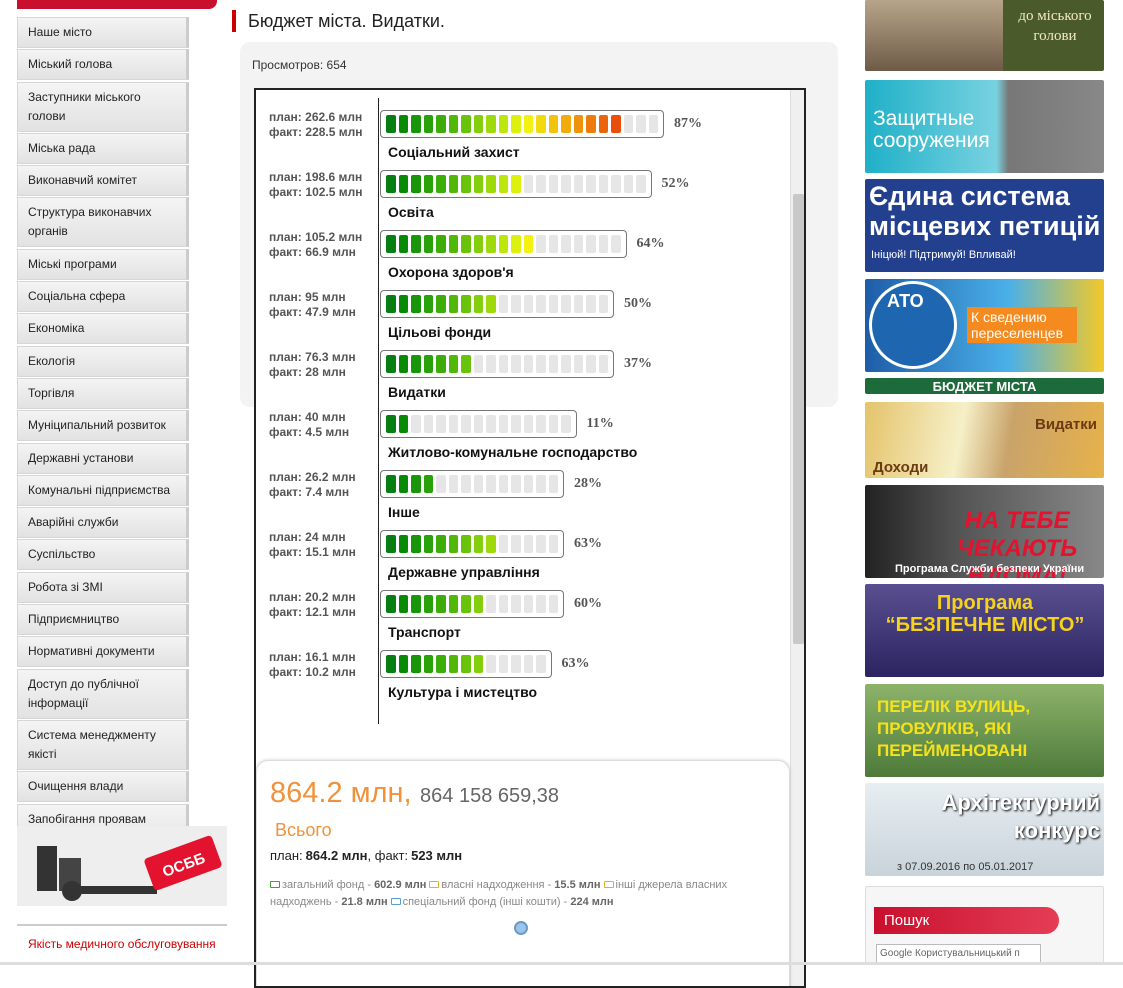 The width and height of the screenshot is (1123, 988). What do you see at coordinates (334, 192) in the screenshot?
I see `fact-value: 102.5 млн` at bounding box center [334, 192].